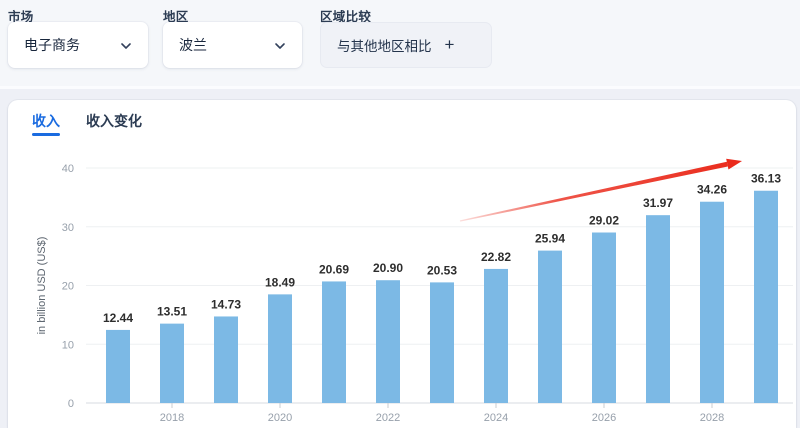 The image size is (800, 428). I want to click on bar-value-label: 12.44, so click(118, 318).